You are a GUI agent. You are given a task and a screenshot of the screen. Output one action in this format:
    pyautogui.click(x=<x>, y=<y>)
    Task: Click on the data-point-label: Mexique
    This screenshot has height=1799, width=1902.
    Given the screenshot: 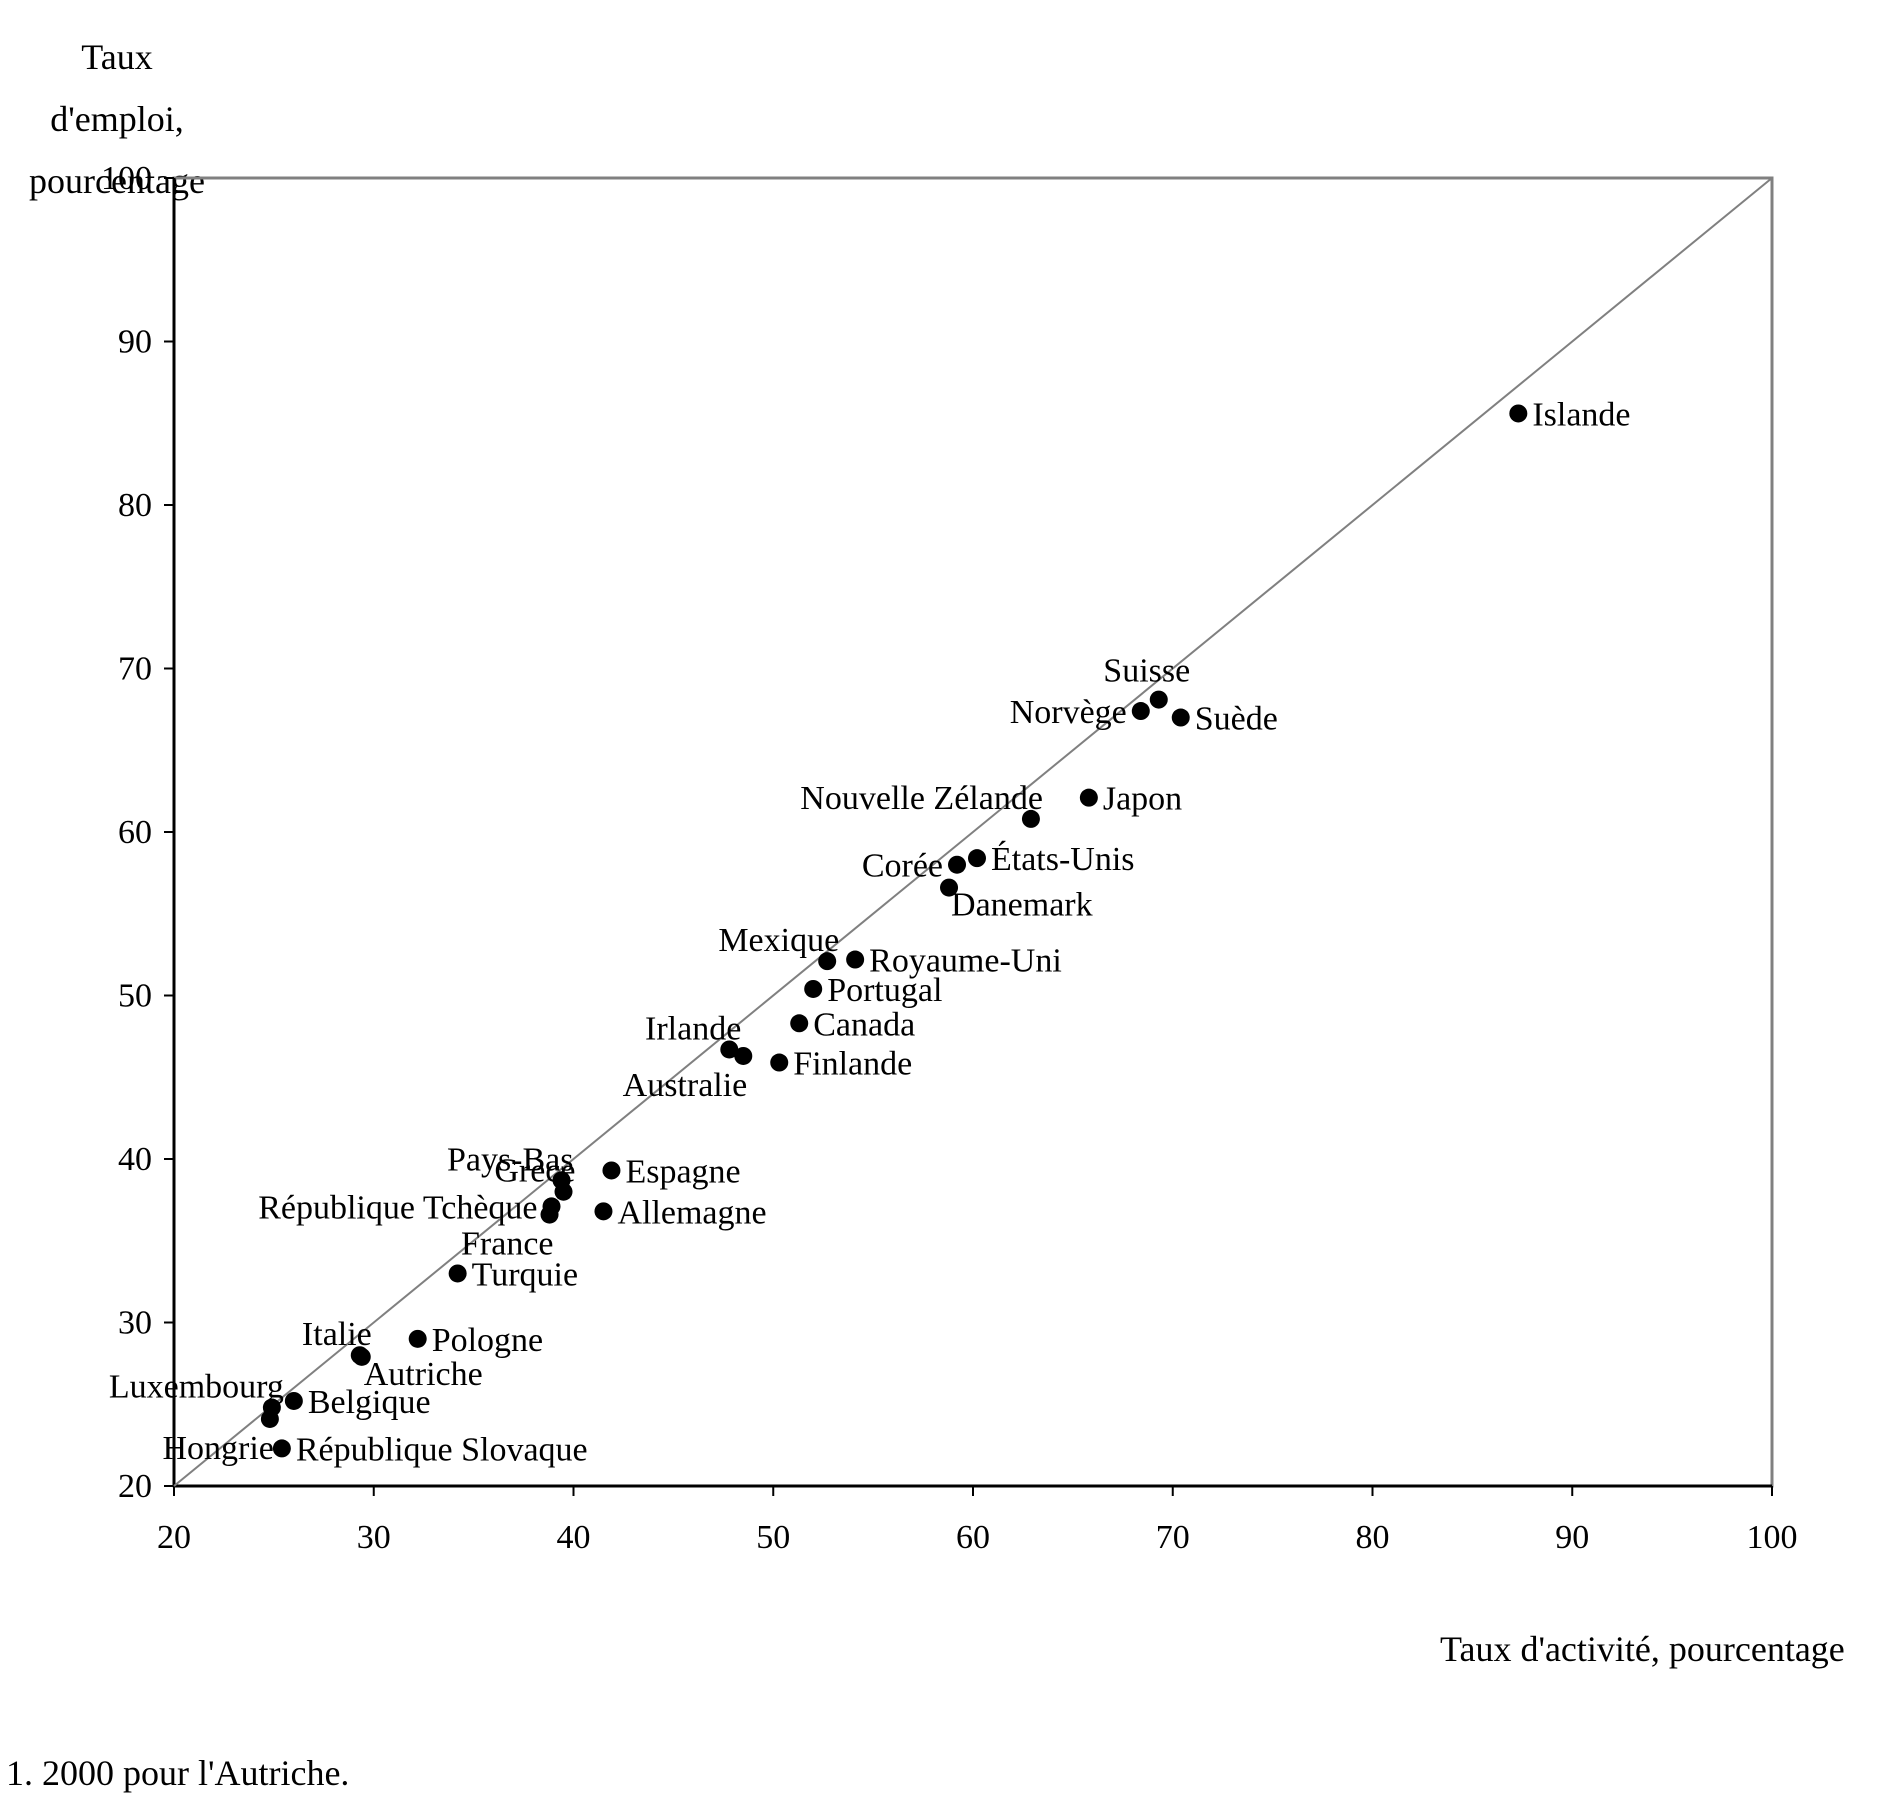 What is the action you would take?
    pyautogui.click(x=778, y=940)
    